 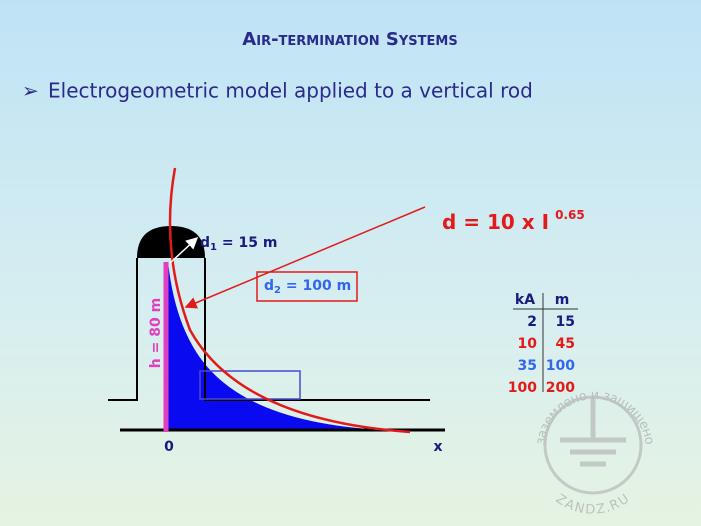 What do you see at coordinates (316, 286) in the screenshot?
I see `d2-rest: = 100 m` at bounding box center [316, 286].